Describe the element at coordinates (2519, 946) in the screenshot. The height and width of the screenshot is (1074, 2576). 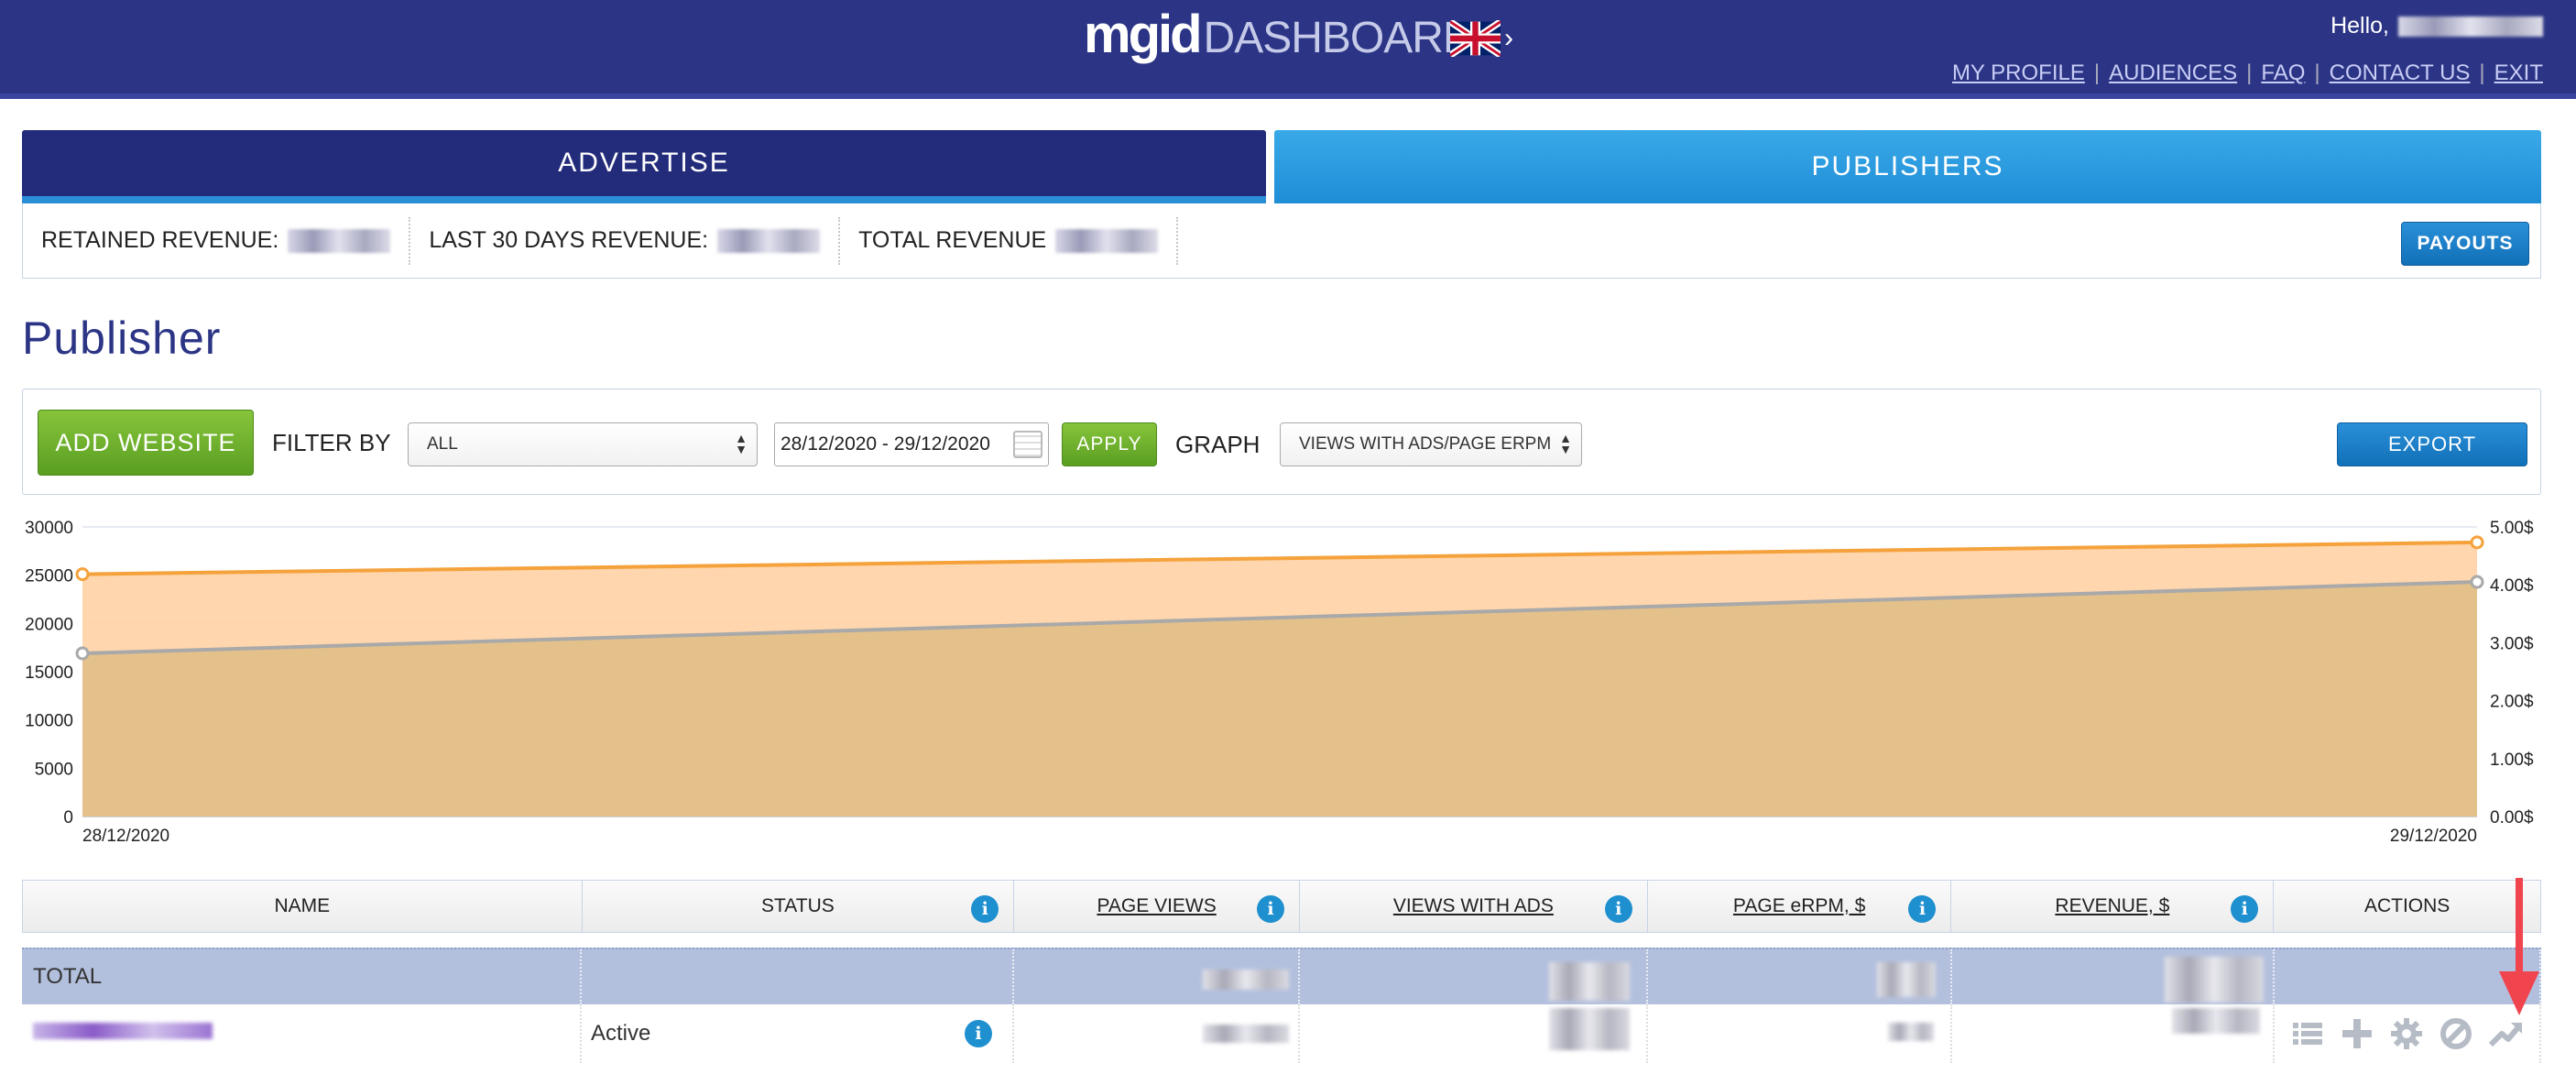
I see `annotation-arrow-icon` at that location.